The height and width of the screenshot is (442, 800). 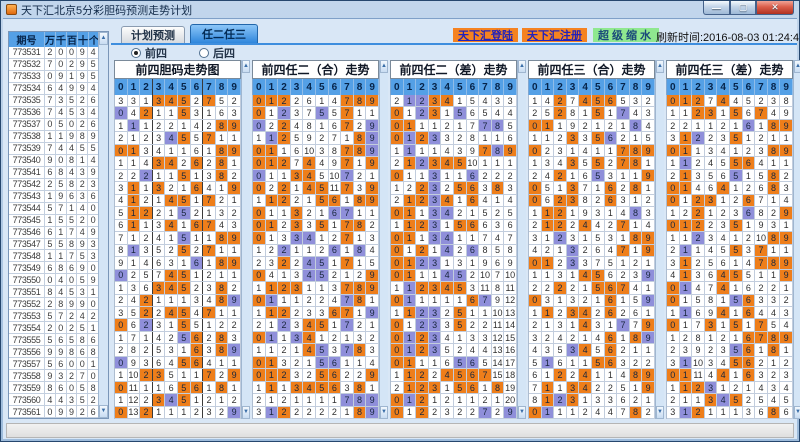 What do you see at coordinates (54, 76) in the screenshot?
I see `table-row: 773533 0 9 1 9 5` at bounding box center [54, 76].